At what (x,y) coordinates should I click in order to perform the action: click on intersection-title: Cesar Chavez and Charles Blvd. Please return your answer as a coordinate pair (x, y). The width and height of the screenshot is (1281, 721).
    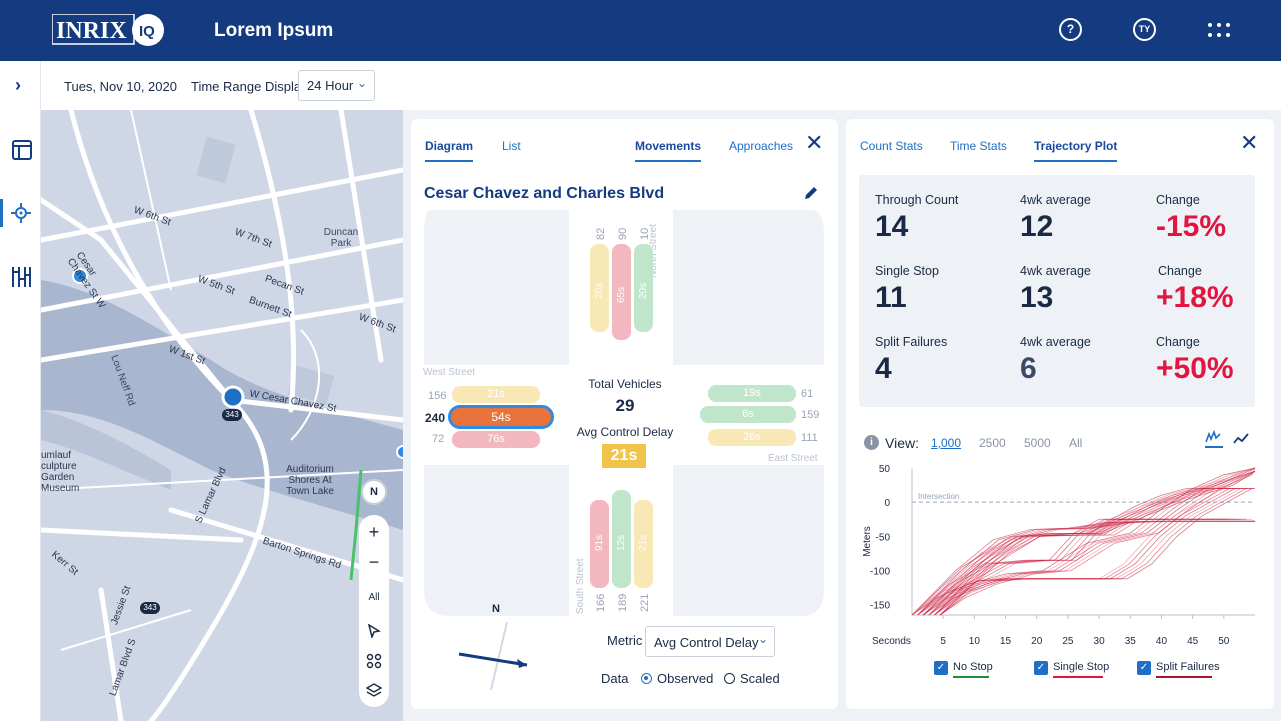
    Looking at the image, I should click on (544, 193).